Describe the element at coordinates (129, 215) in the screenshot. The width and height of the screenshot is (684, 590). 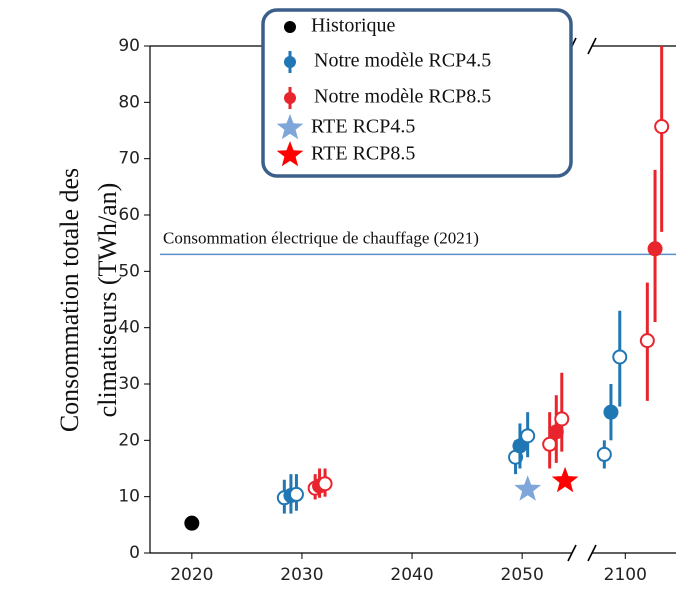
I see `y-tick-label: 60` at that location.